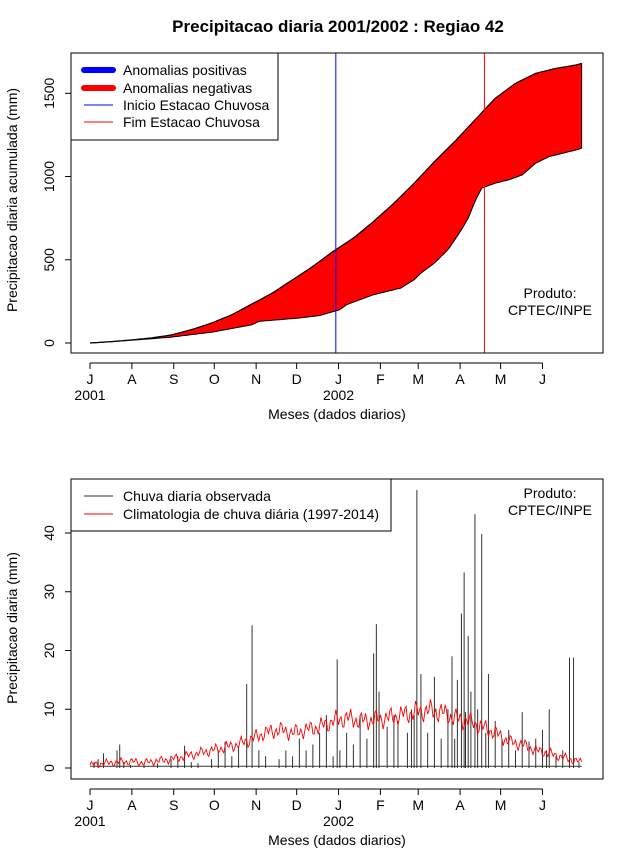  What do you see at coordinates (49, 592) in the screenshot?
I see `bottom-y-tick-label: 30` at bounding box center [49, 592].